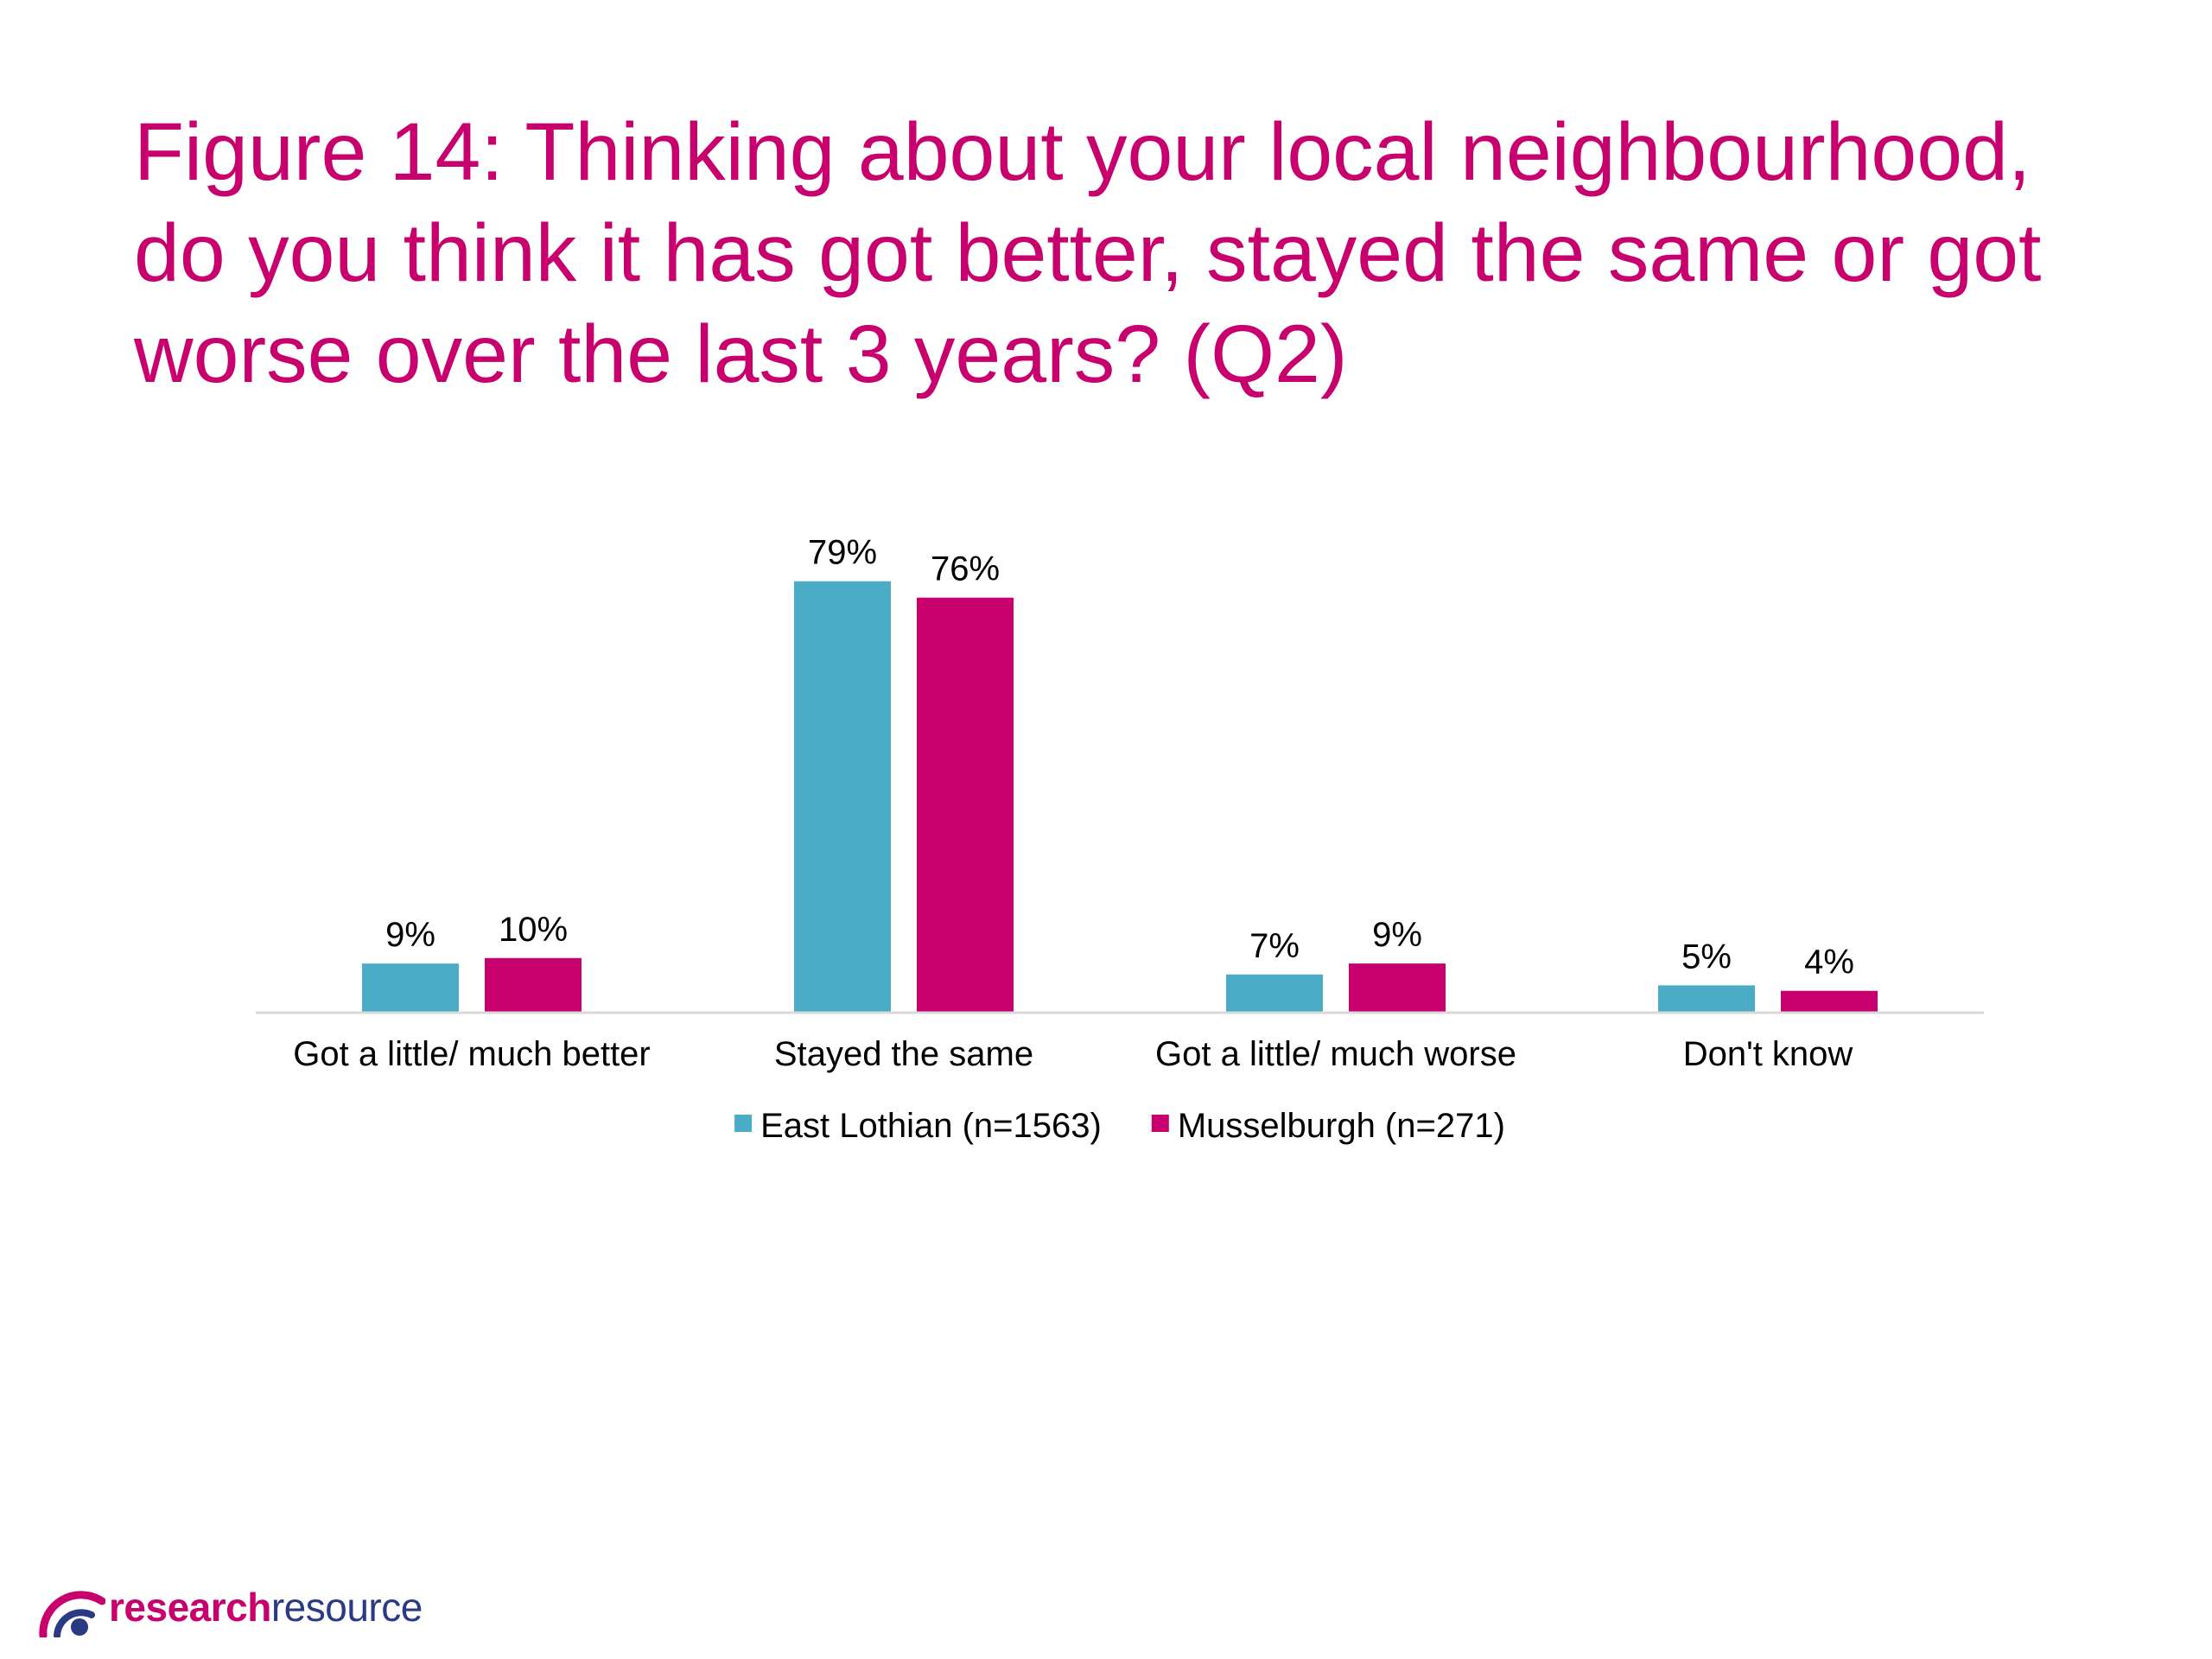 The image size is (2212, 1659). What do you see at coordinates (533, 985) in the screenshot?
I see `bar-musselburgh-got-a-little-much-better` at bounding box center [533, 985].